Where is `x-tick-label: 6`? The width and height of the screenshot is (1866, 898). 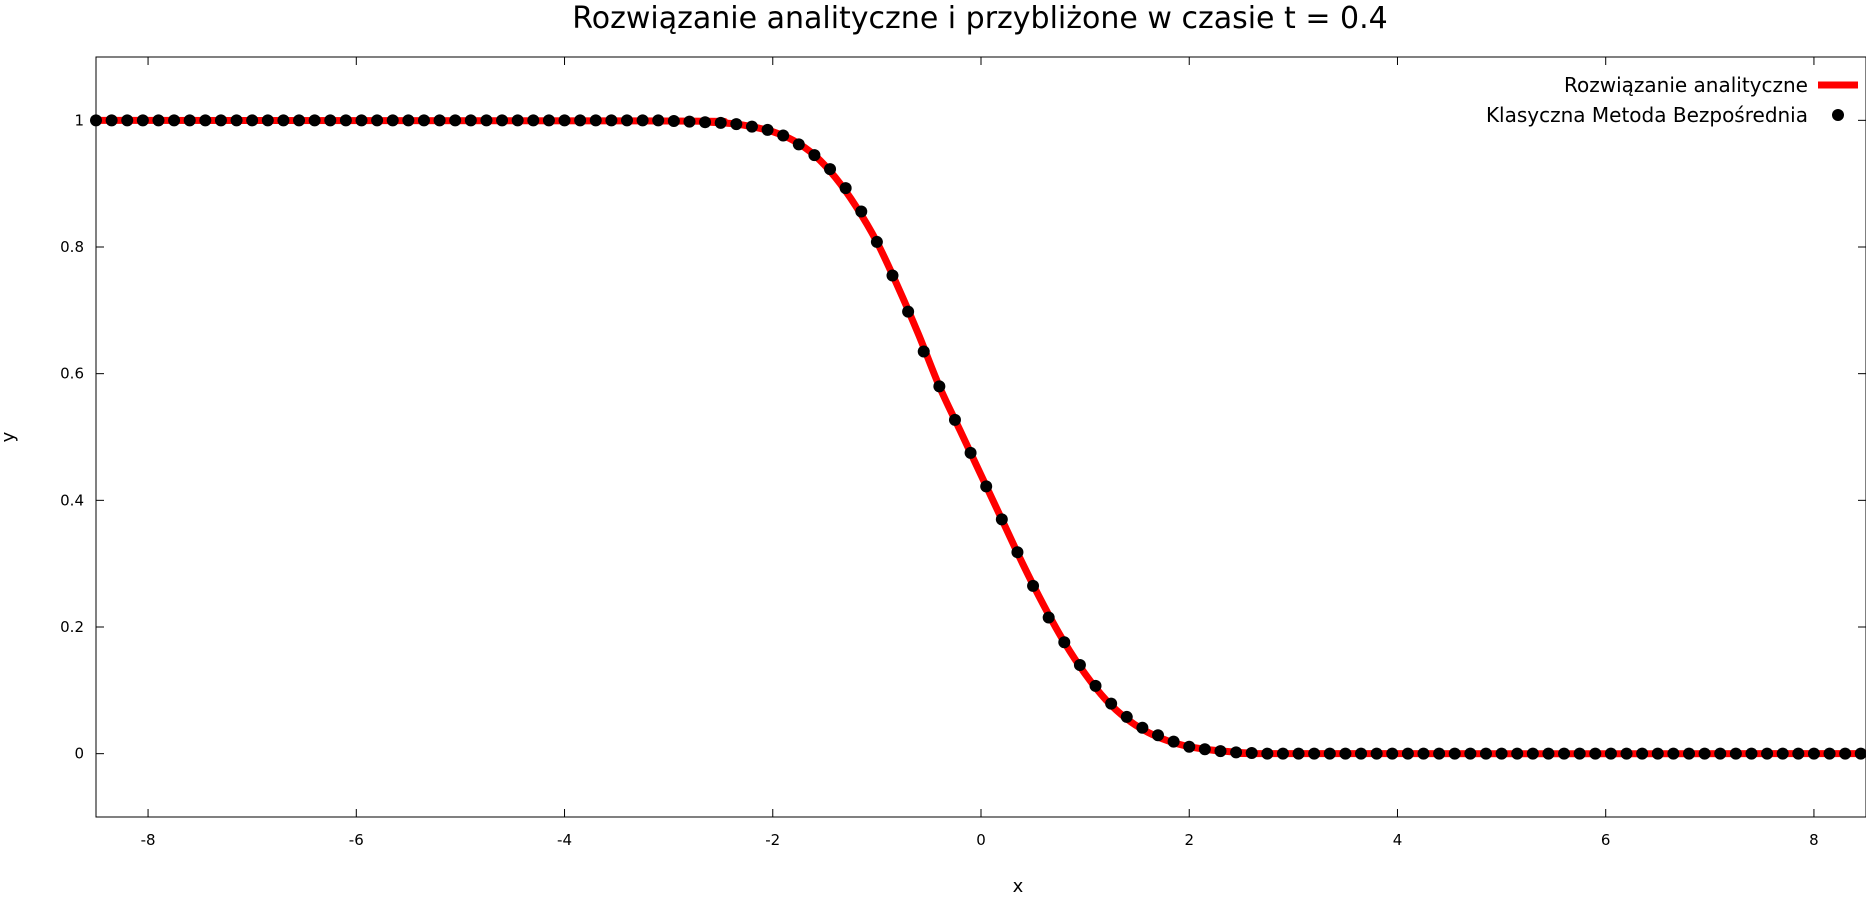 x-tick-label: 6 is located at coordinates (1606, 840).